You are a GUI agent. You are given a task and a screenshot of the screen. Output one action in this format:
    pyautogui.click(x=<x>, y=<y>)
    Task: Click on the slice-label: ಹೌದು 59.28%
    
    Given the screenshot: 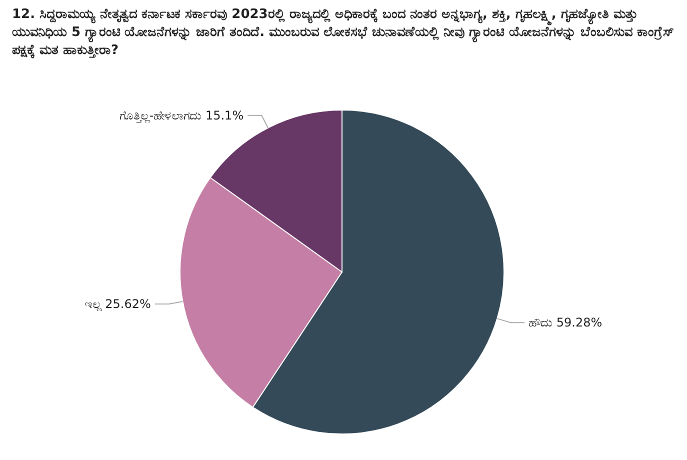 What is the action you would take?
    pyautogui.click(x=565, y=323)
    